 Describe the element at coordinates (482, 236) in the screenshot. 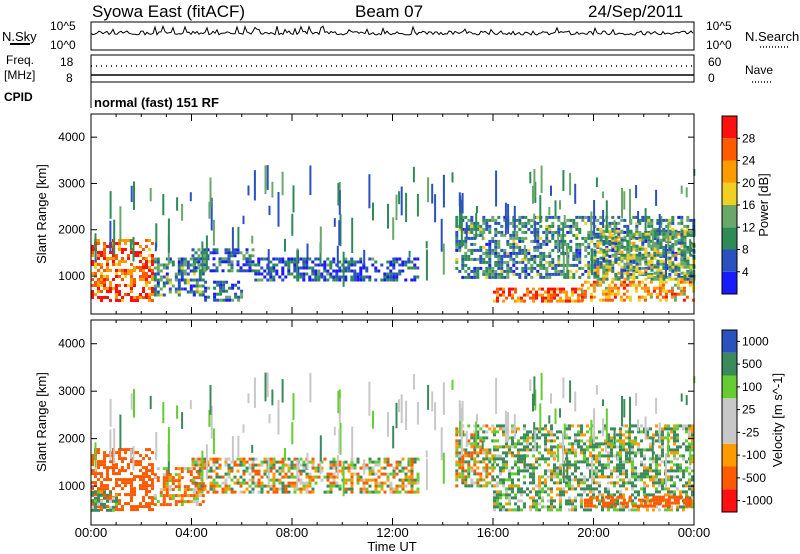

I see `power-echo` at that location.